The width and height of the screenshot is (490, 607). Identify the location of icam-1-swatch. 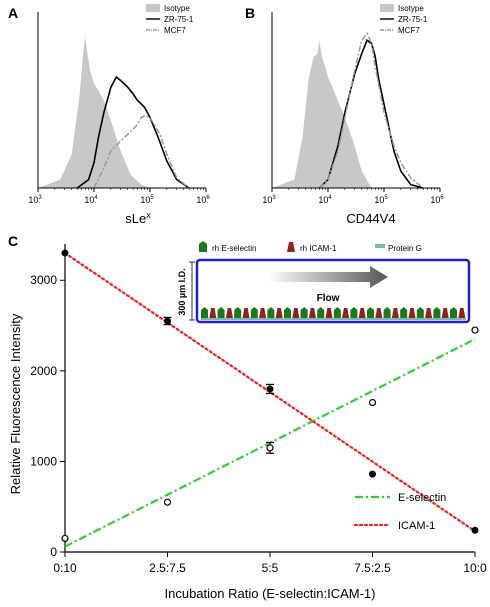
(291, 247).